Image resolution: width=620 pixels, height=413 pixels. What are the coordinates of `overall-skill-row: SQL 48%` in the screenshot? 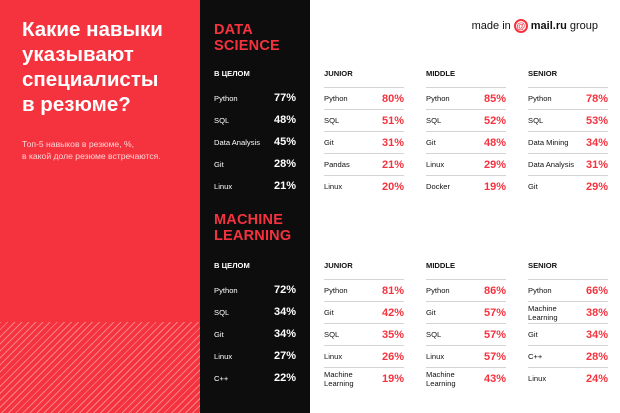 It's located at (255, 120).